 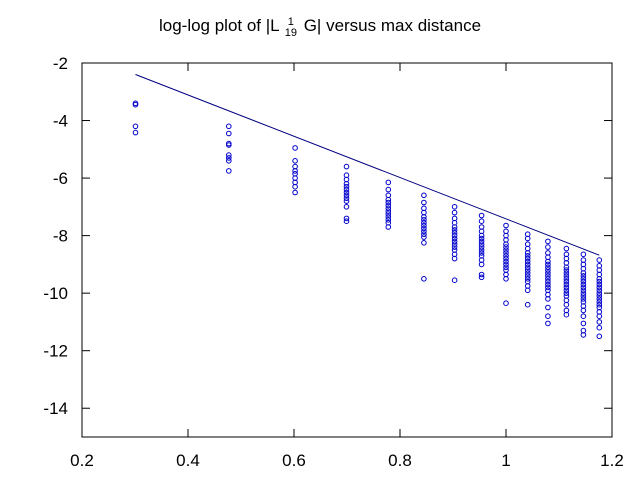 I want to click on chart-title-fraction: 1 19, so click(x=291, y=28).